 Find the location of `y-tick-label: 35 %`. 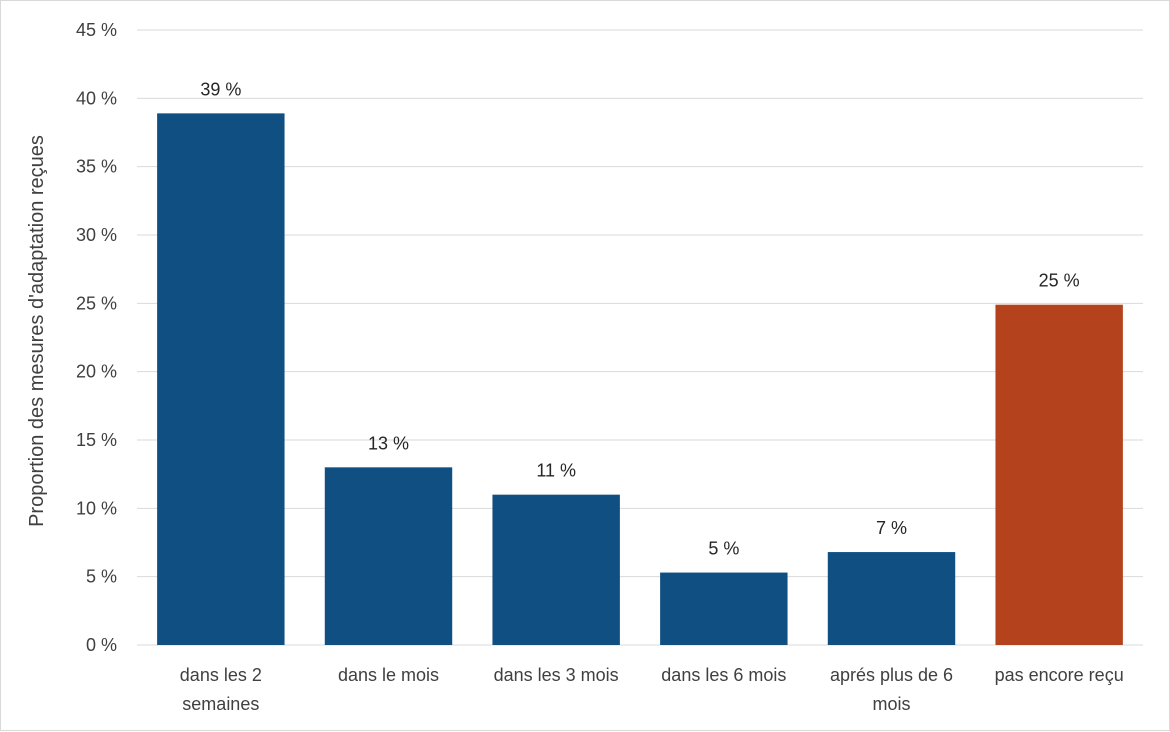

y-tick-label: 35 % is located at coordinates (96, 167).